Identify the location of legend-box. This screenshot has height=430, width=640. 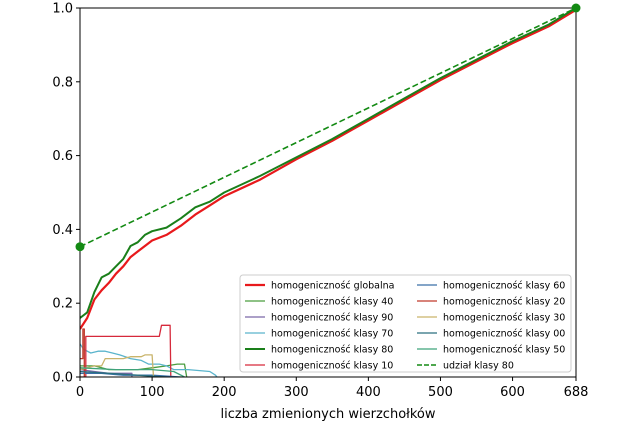
(405, 323).